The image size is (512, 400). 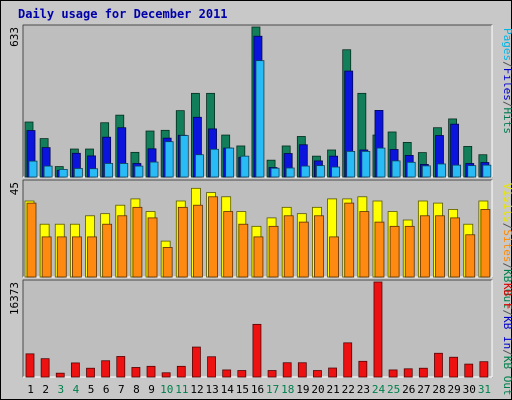 What do you see at coordinates (30, 389) in the screenshot?
I see `day-label-1: 1` at bounding box center [30, 389].